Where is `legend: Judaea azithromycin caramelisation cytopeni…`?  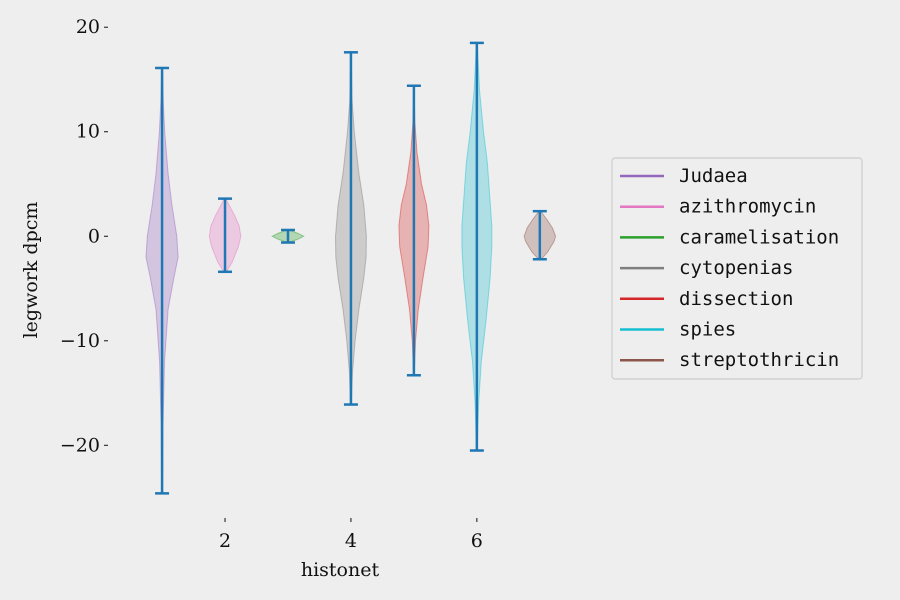
legend: Judaea azithromycin caramelisation cytopeni… is located at coordinates (737, 268).